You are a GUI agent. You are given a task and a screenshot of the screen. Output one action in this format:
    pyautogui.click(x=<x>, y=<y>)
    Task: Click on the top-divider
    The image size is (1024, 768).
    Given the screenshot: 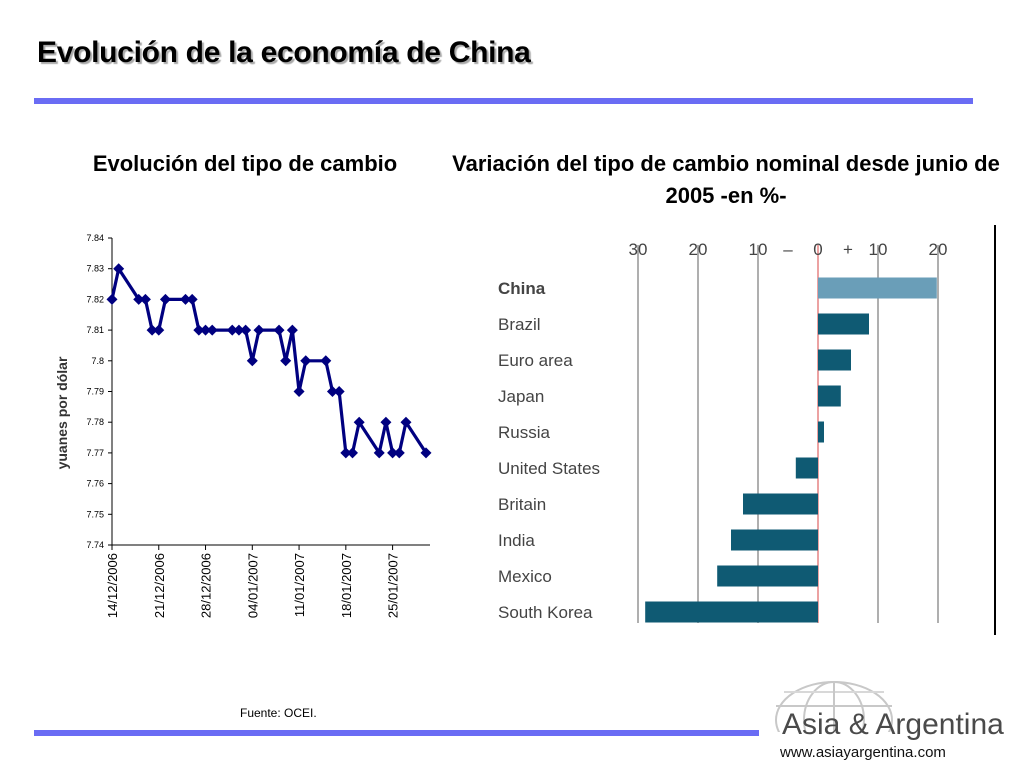 What is the action you would take?
    pyautogui.click(x=503, y=101)
    